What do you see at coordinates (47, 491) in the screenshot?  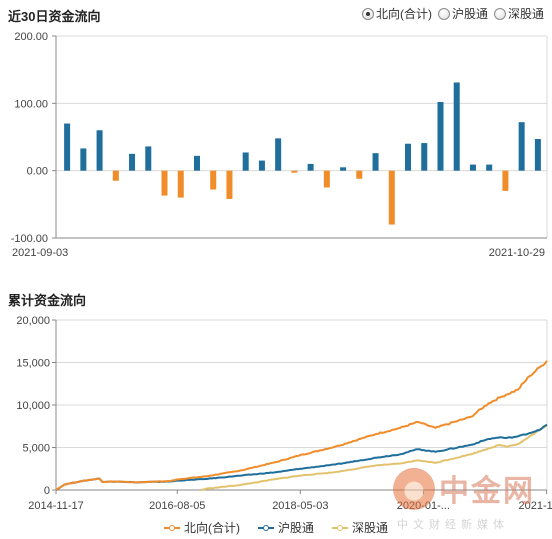 I see `bottom-y-tick-label: 0` at bounding box center [47, 491].